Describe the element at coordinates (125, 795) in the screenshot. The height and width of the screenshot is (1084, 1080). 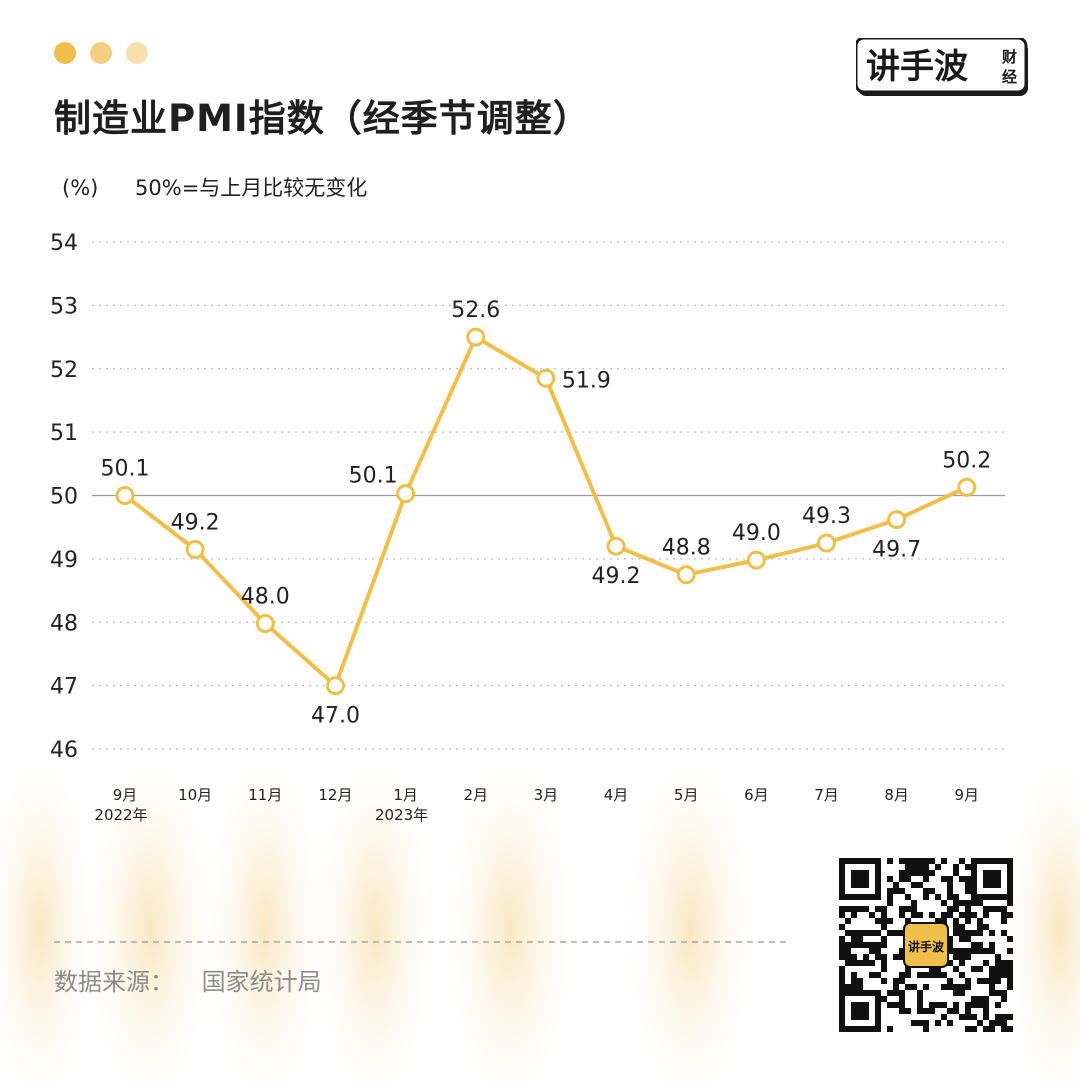
I see `x-tick-label: 9月` at that location.